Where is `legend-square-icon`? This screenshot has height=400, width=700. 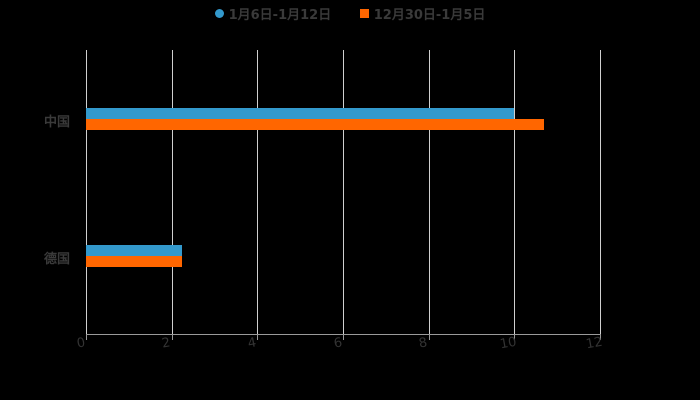 legend-square-icon is located at coordinates (364, 13).